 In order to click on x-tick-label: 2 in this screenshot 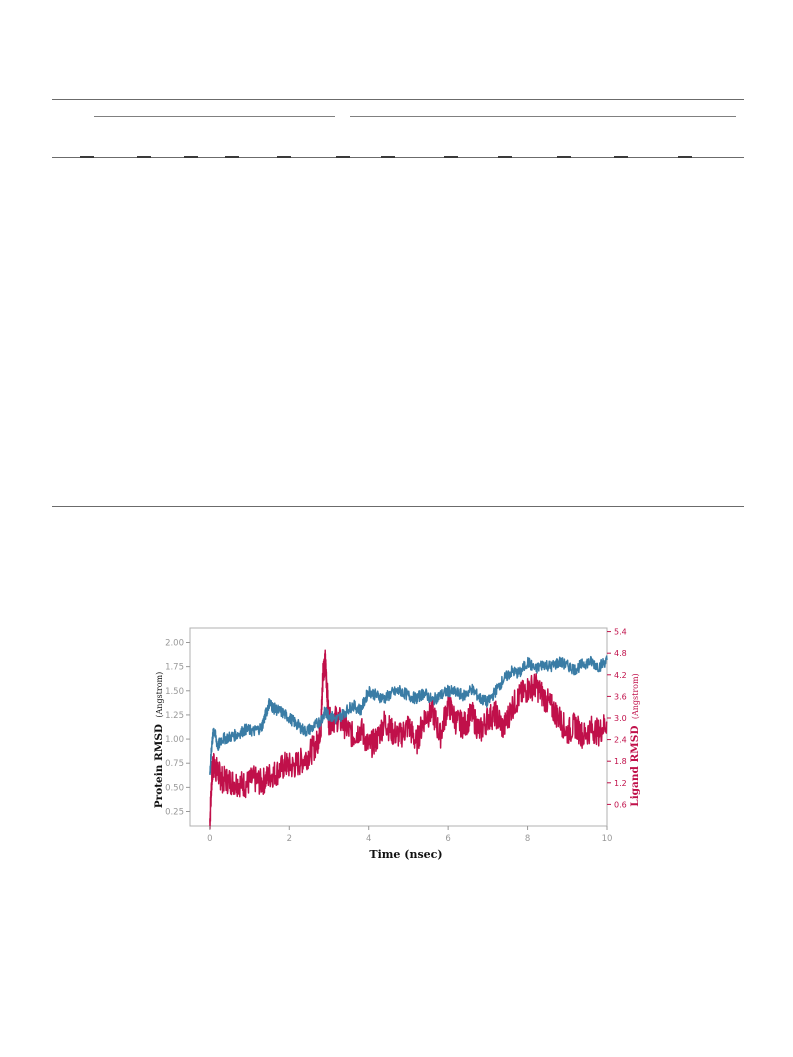, I will do `click(289, 839)`.